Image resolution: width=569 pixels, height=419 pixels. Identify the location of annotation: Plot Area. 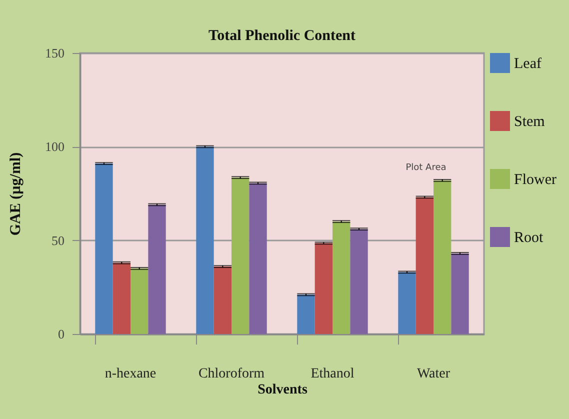
(426, 168).